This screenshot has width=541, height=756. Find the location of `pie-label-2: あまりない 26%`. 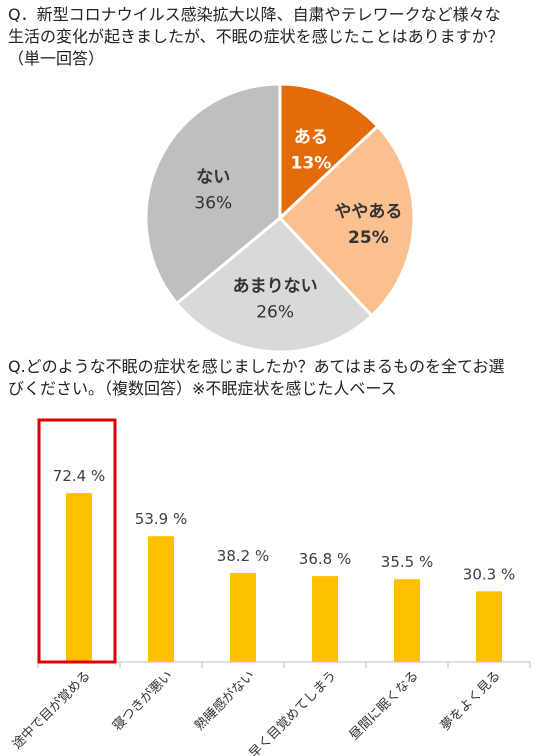

pie-label-2: あまりない 26% is located at coordinates (275, 300).